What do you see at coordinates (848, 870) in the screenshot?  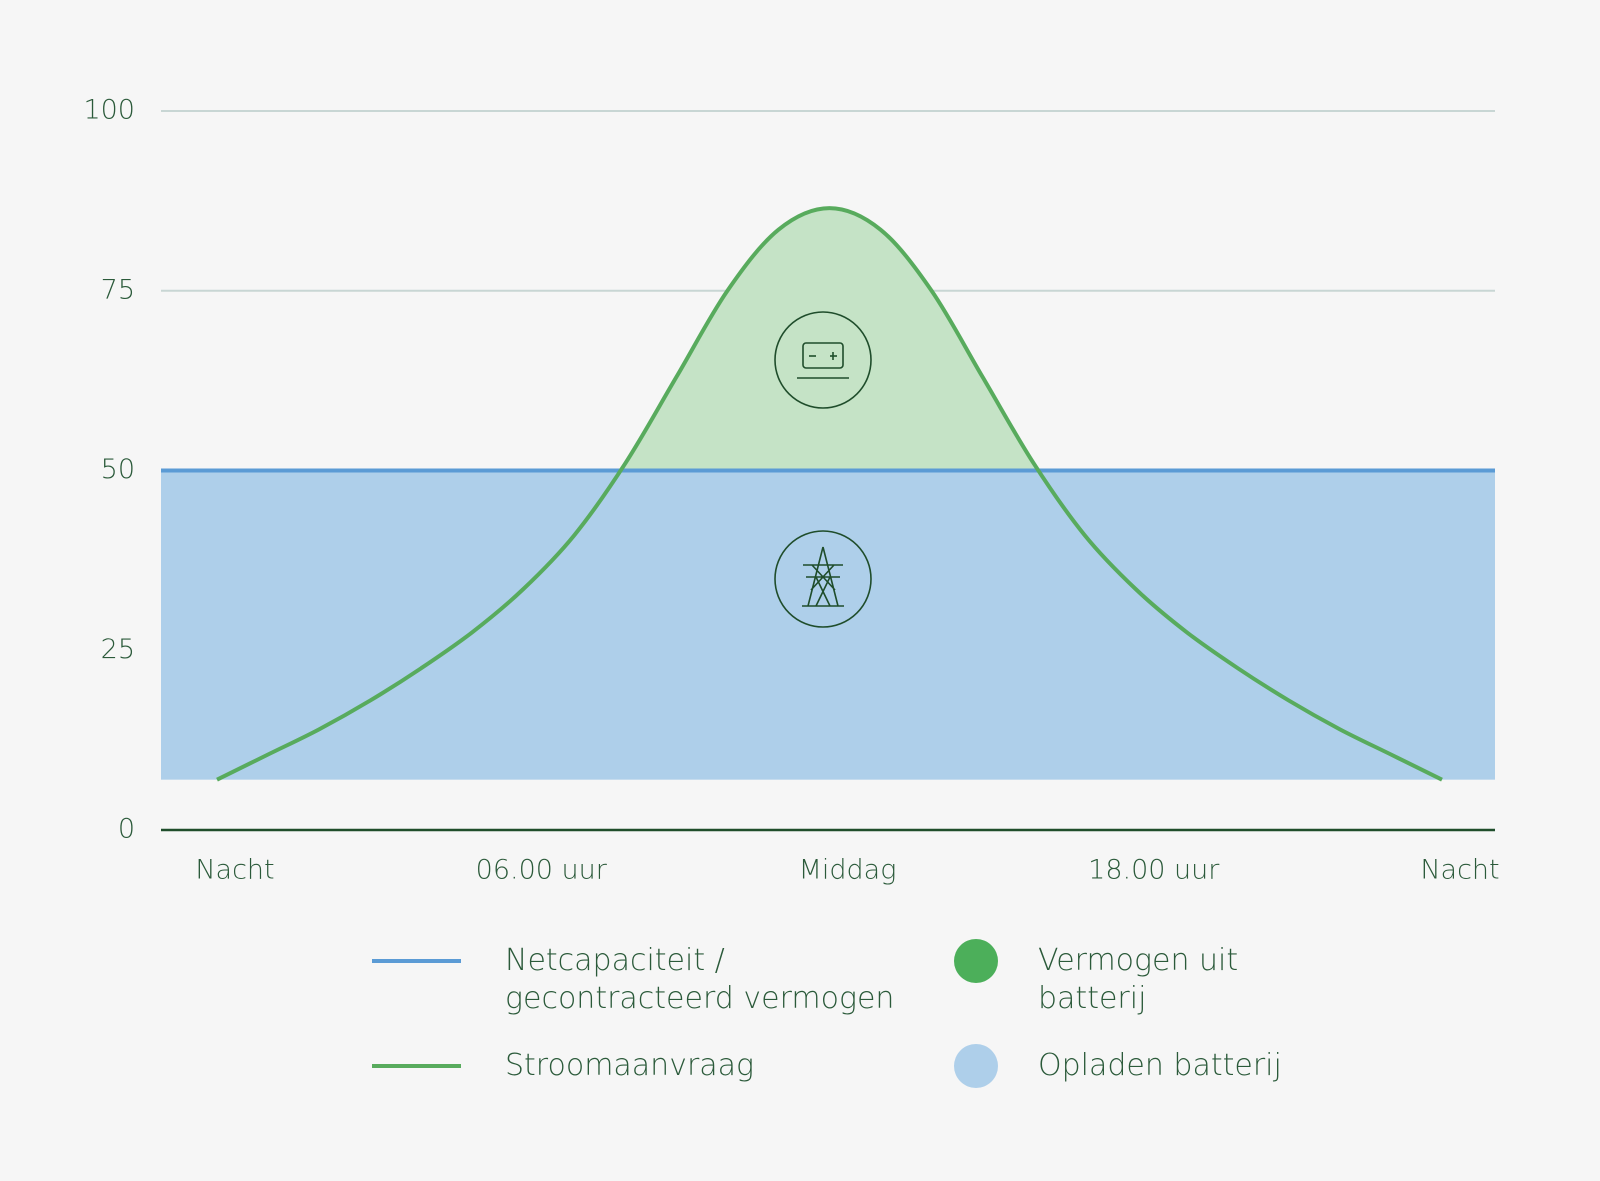 I see `x-tick-label: Middag` at bounding box center [848, 870].